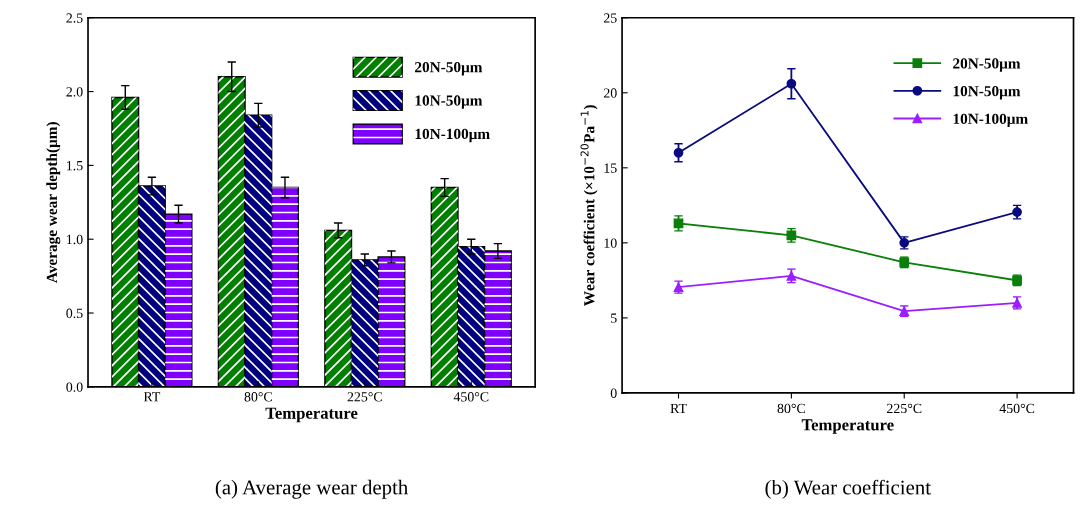 The width and height of the screenshot is (1080, 507). I want to click on y-tick-label: 5, so click(614, 318).